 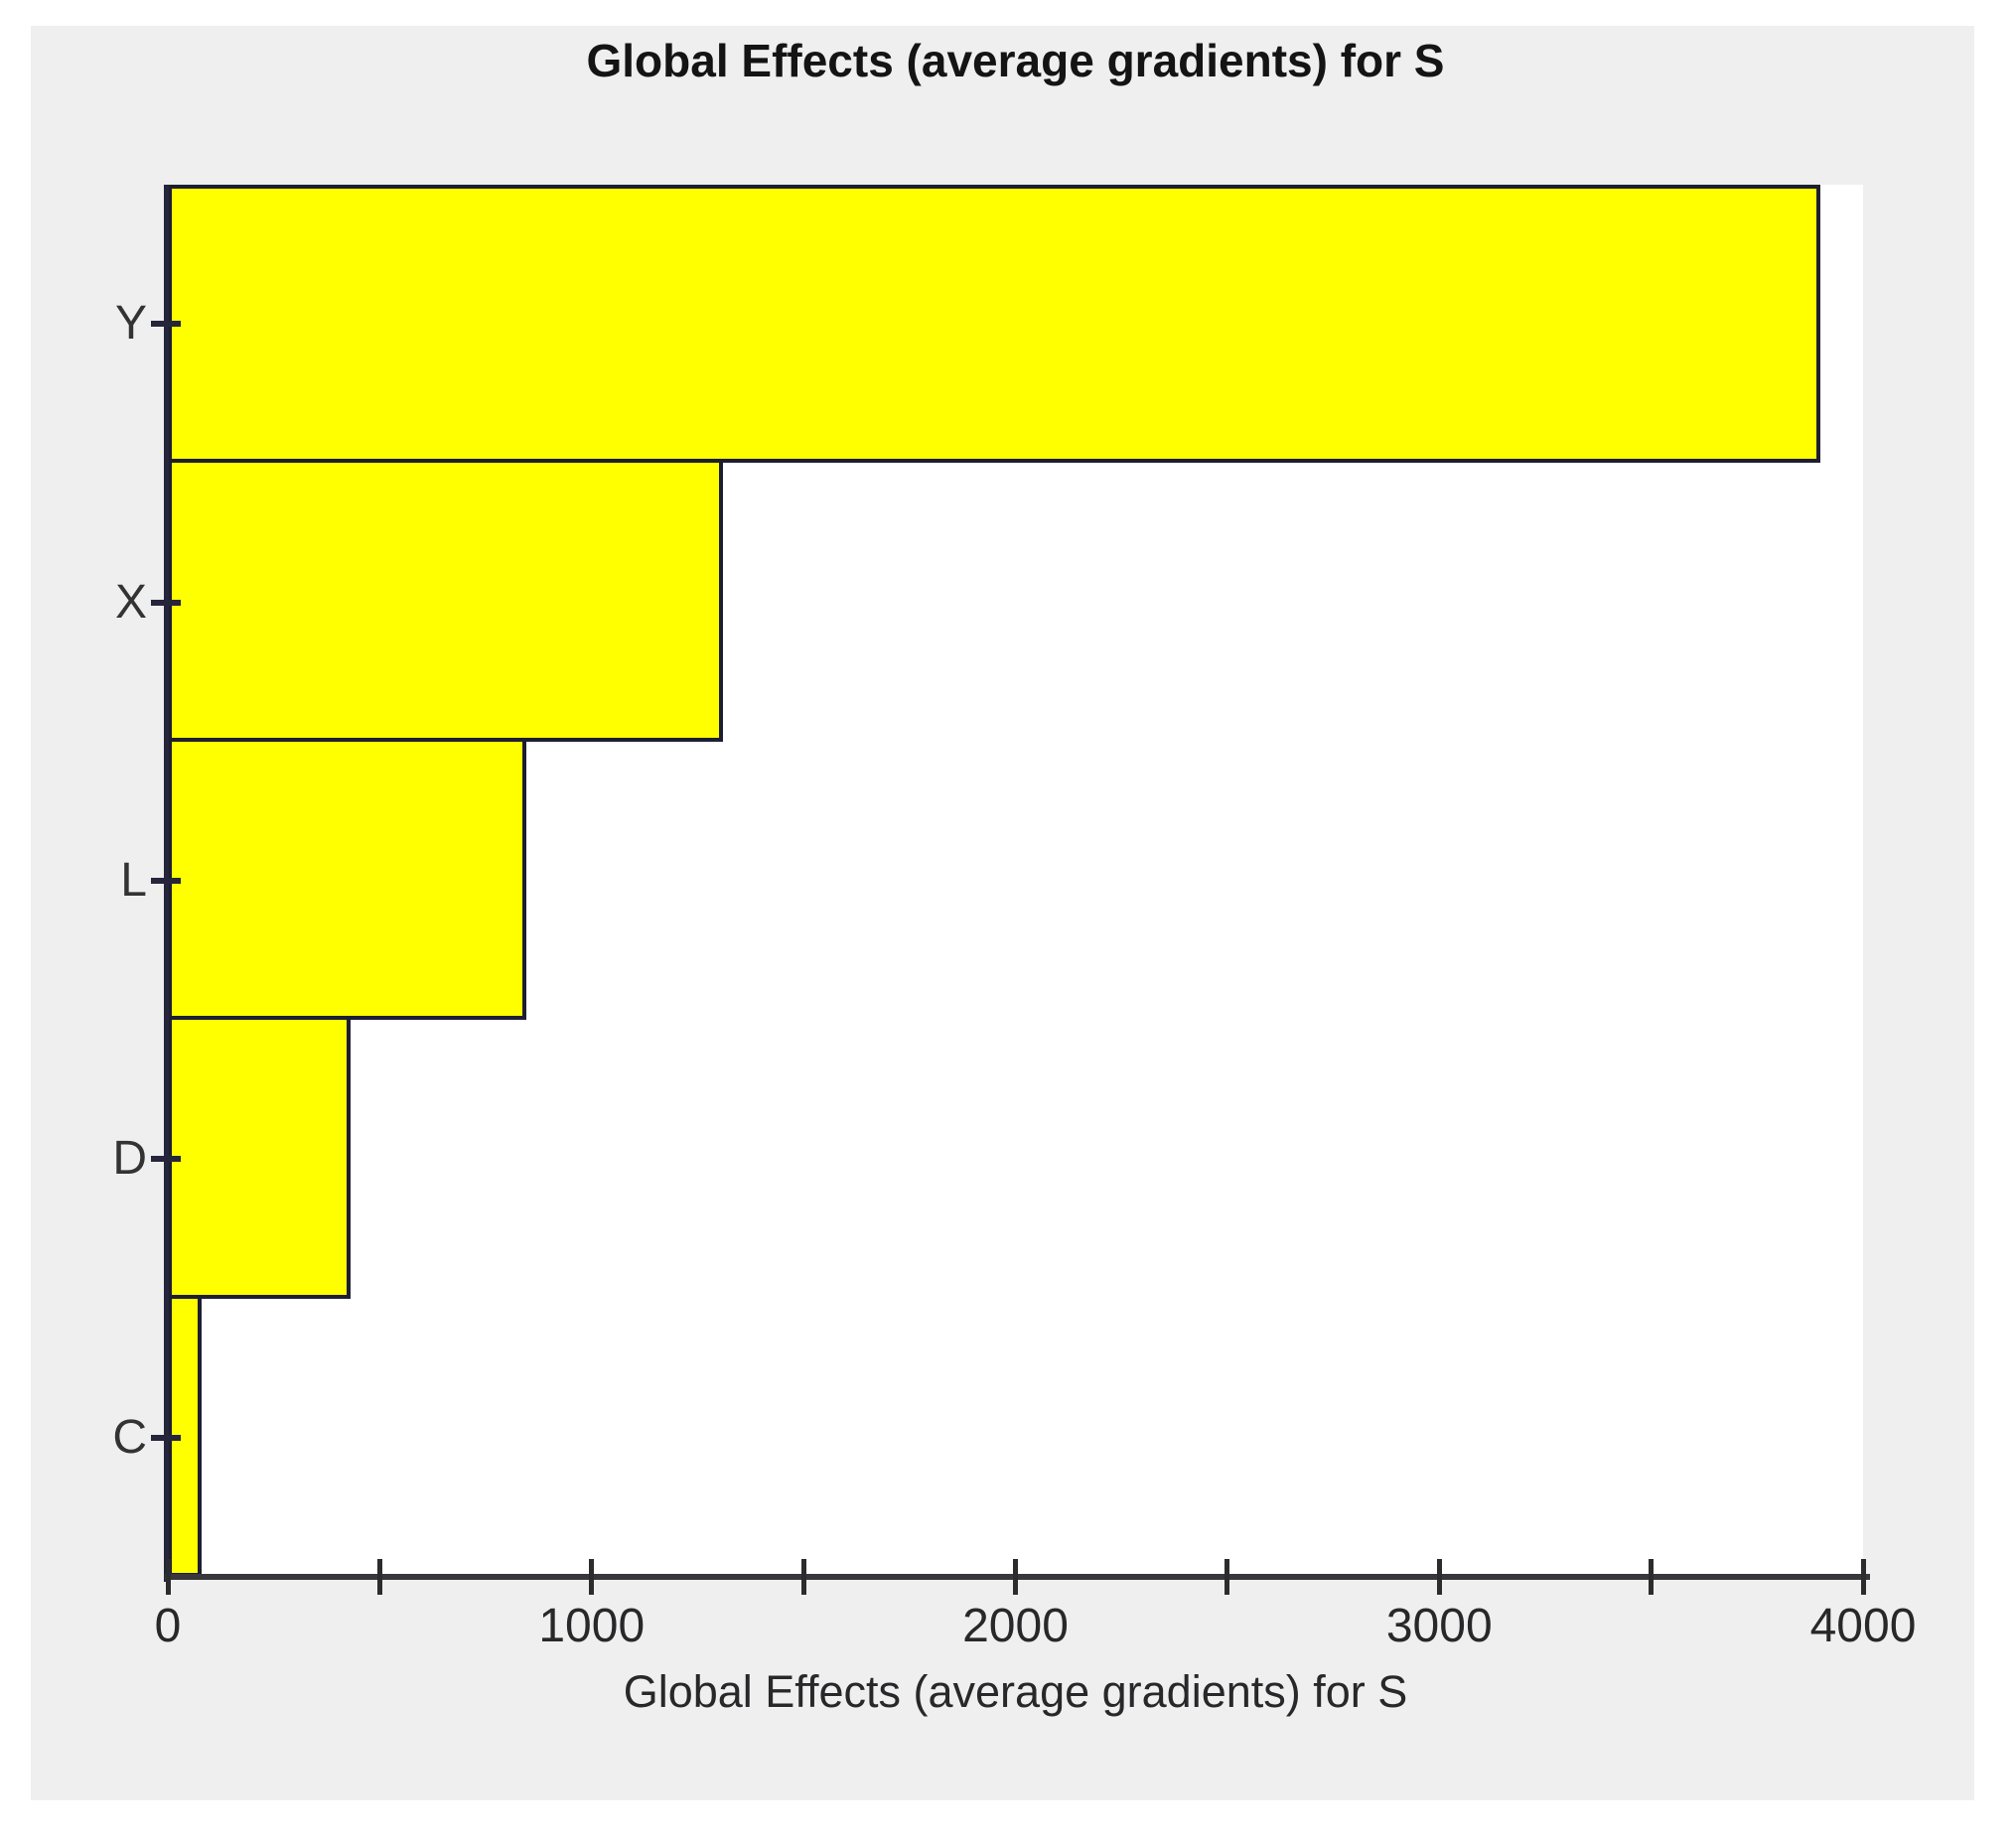 What do you see at coordinates (994, 324) in the screenshot?
I see `bar-Y` at bounding box center [994, 324].